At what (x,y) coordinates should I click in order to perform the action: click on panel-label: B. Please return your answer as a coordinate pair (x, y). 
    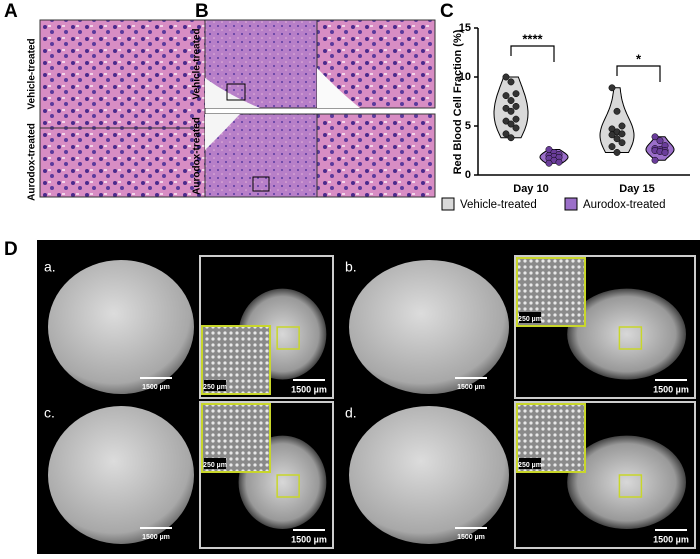
    Looking at the image, I should click on (202, 11).